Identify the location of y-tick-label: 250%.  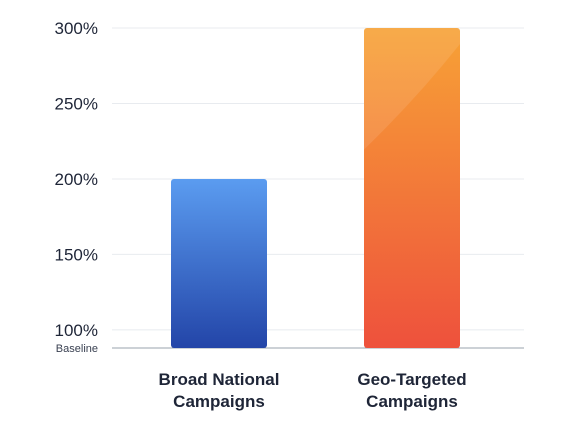
(76, 103).